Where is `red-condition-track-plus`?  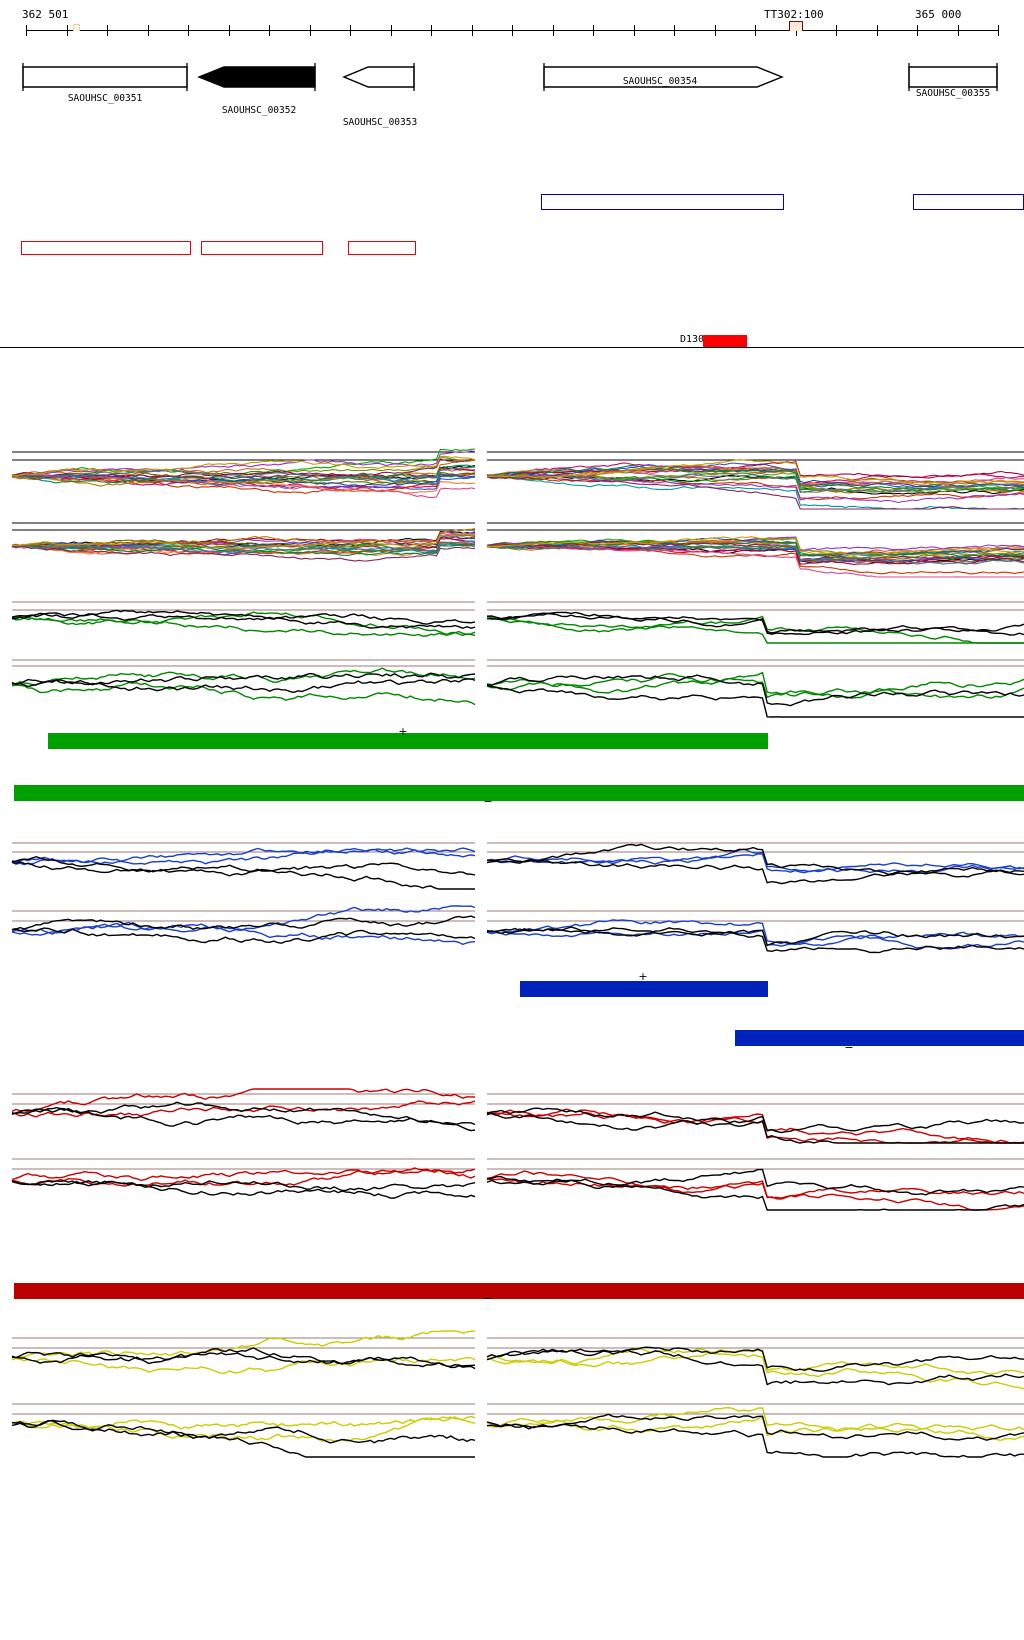 red-condition-track-plus is located at coordinates (517, 1116).